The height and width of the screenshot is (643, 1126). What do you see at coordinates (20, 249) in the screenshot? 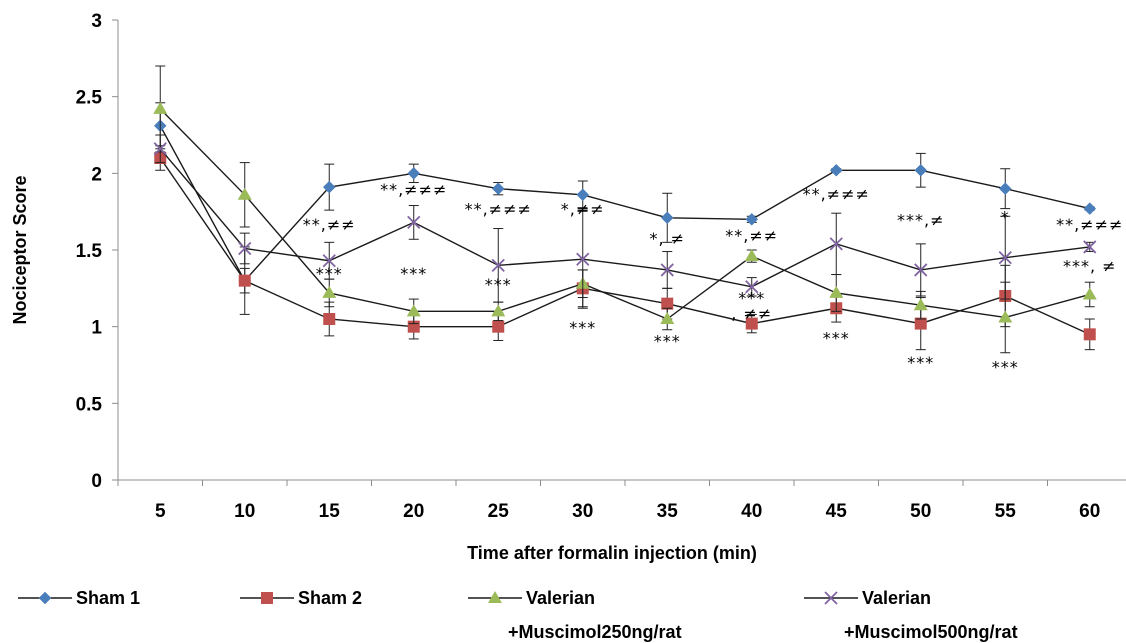
I see `y-axis-title: Nociceptor Score` at bounding box center [20, 249].